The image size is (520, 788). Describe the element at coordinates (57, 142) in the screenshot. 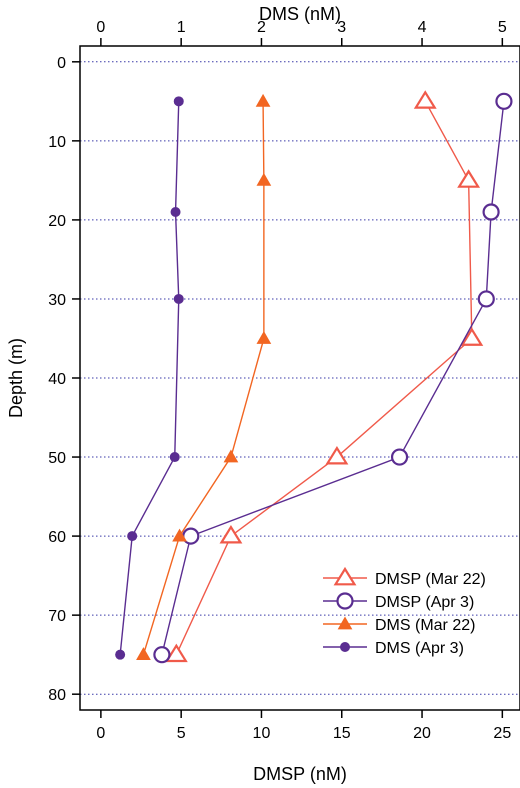

I see `y-tick-label: 10` at that location.